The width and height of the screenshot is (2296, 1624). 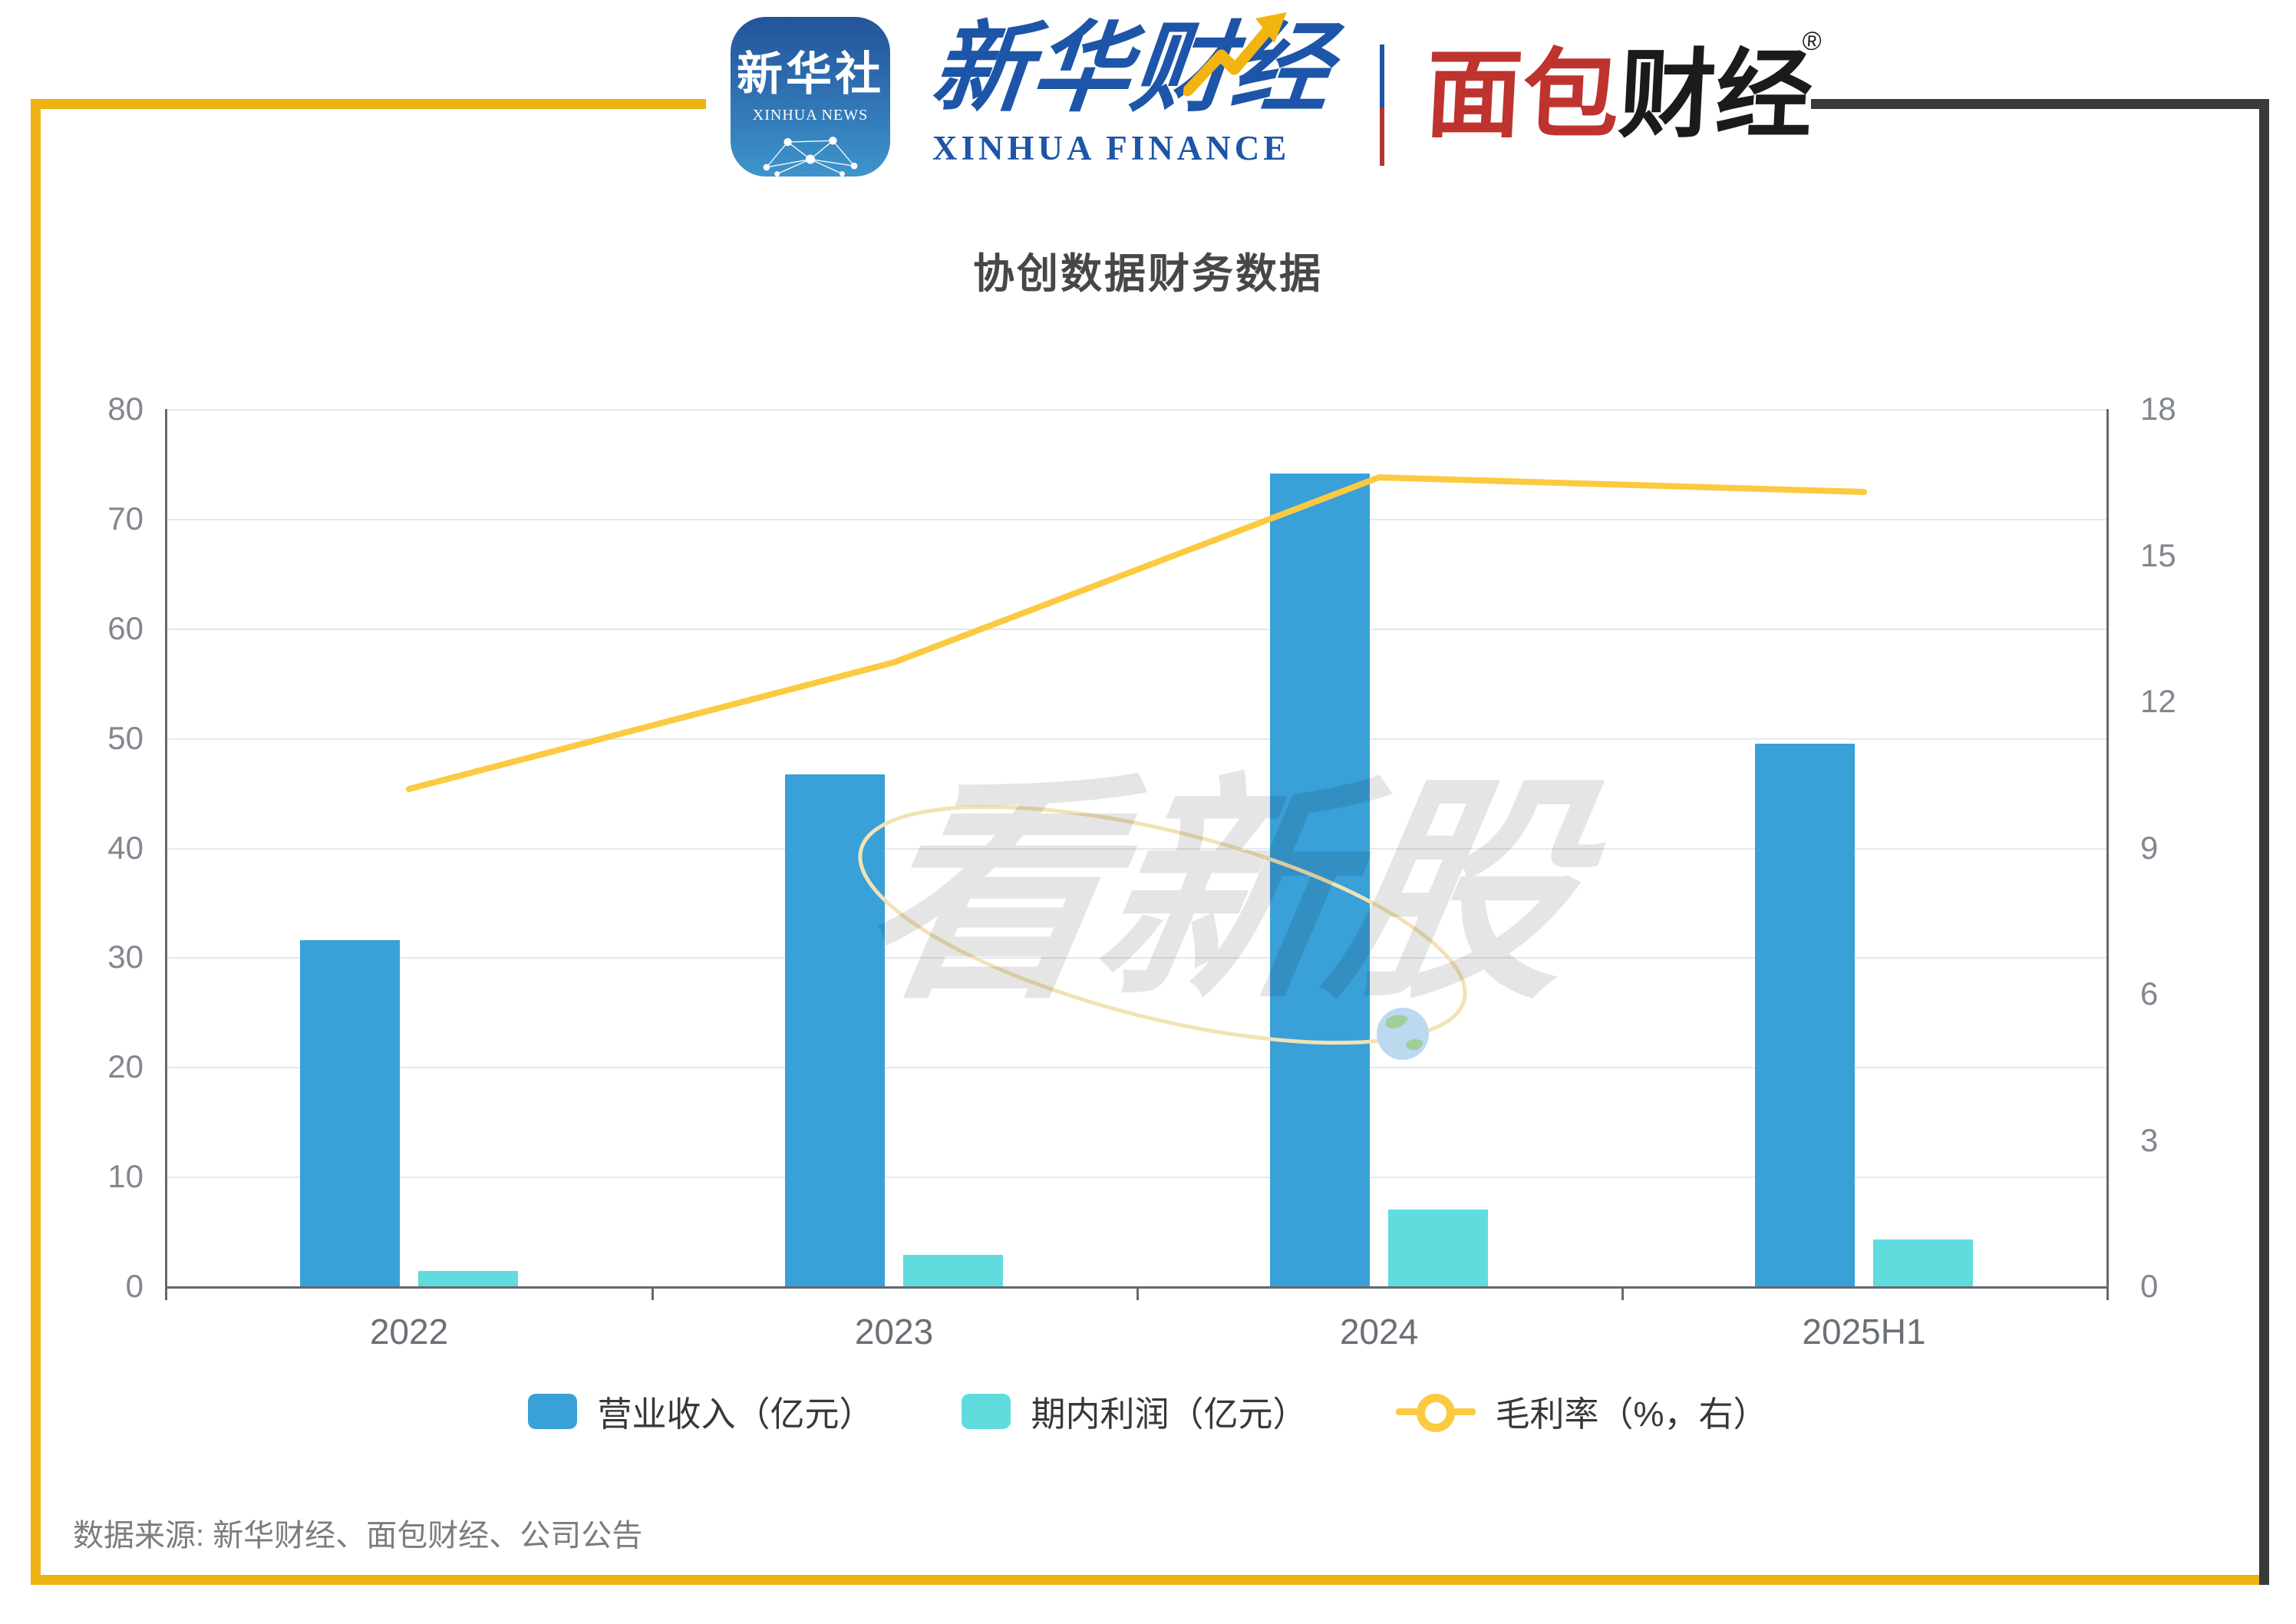 What do you see at coordinates (1150, 1580) in the screenshot?
I see `frame-bottom-border` at bounding box center [1150, 1580].